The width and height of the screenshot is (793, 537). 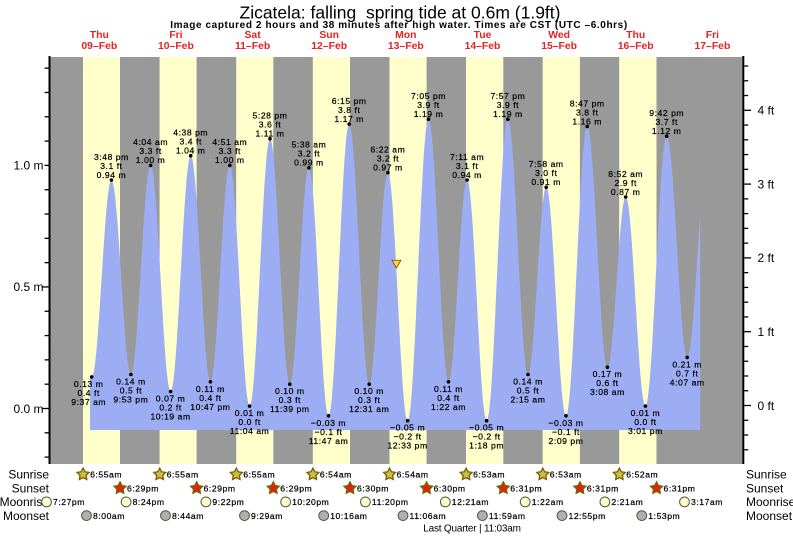 I want to click on svg-text: 1.12 m, so click(x=667, y=131).